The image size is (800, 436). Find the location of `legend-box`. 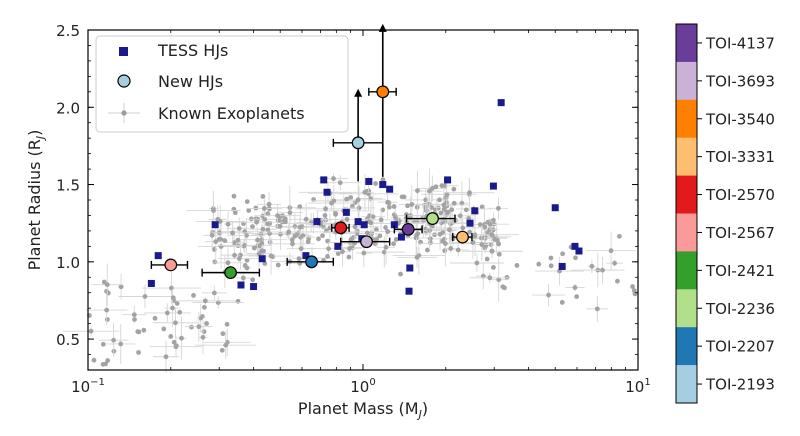

legend-box is located at coordinates (222, 84).